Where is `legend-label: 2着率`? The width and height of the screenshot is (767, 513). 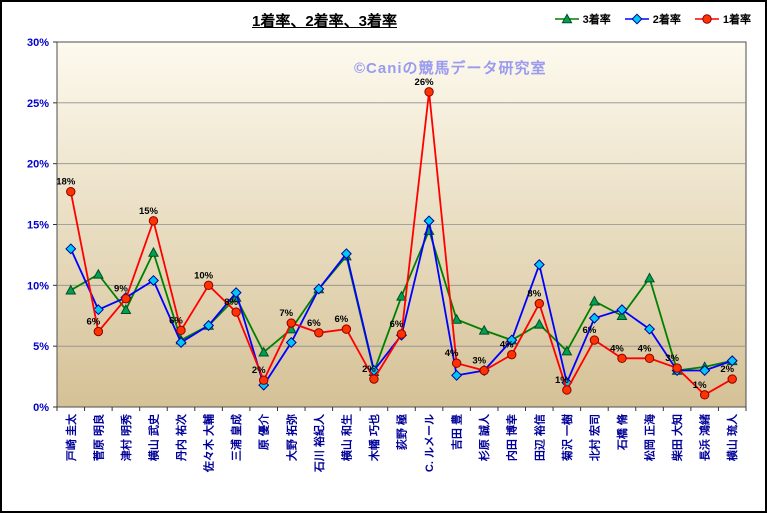 legend-label: 2着率 is located at coordinates (666, 20).